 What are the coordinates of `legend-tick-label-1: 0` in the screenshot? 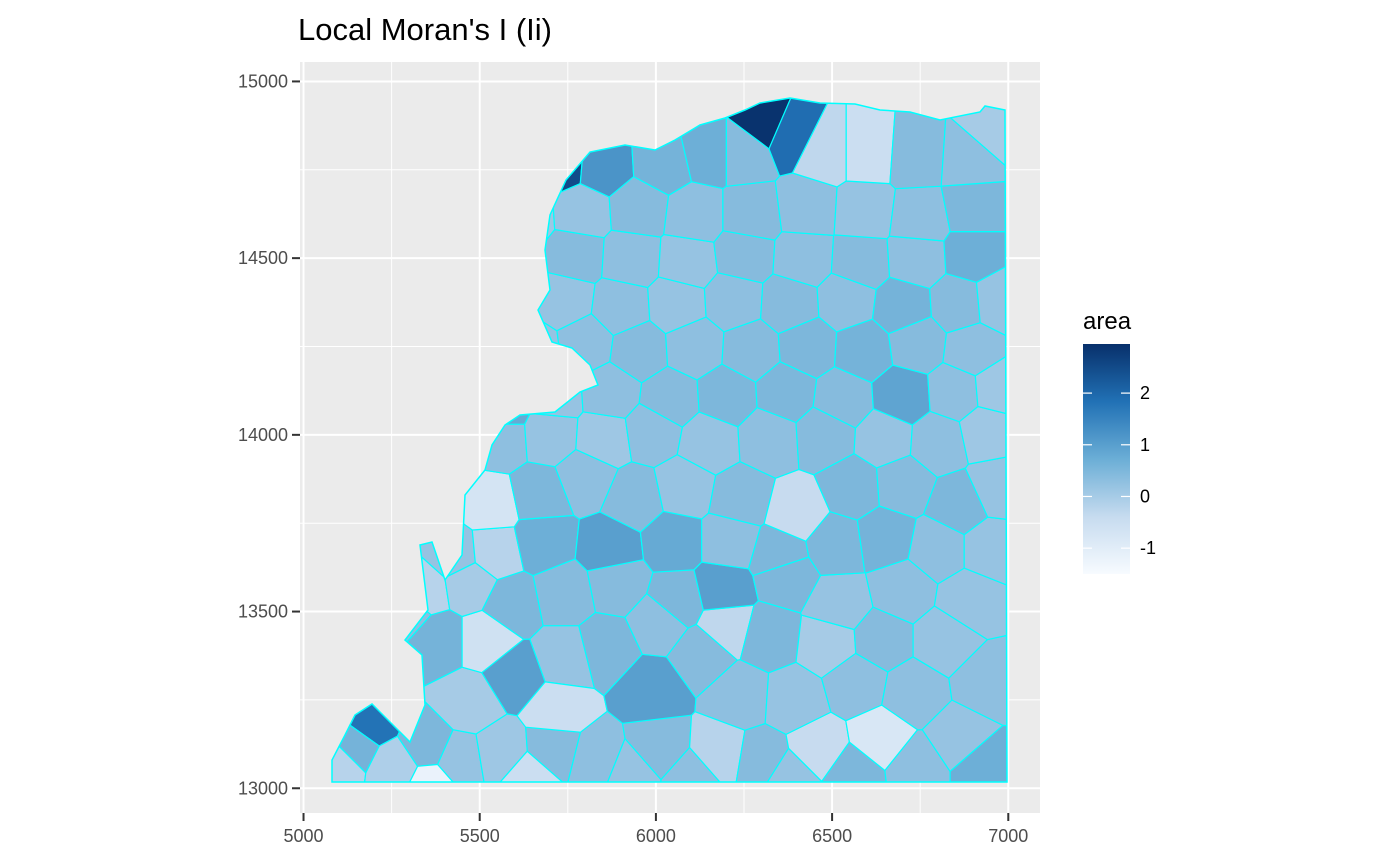 It's located at (1145, 496).